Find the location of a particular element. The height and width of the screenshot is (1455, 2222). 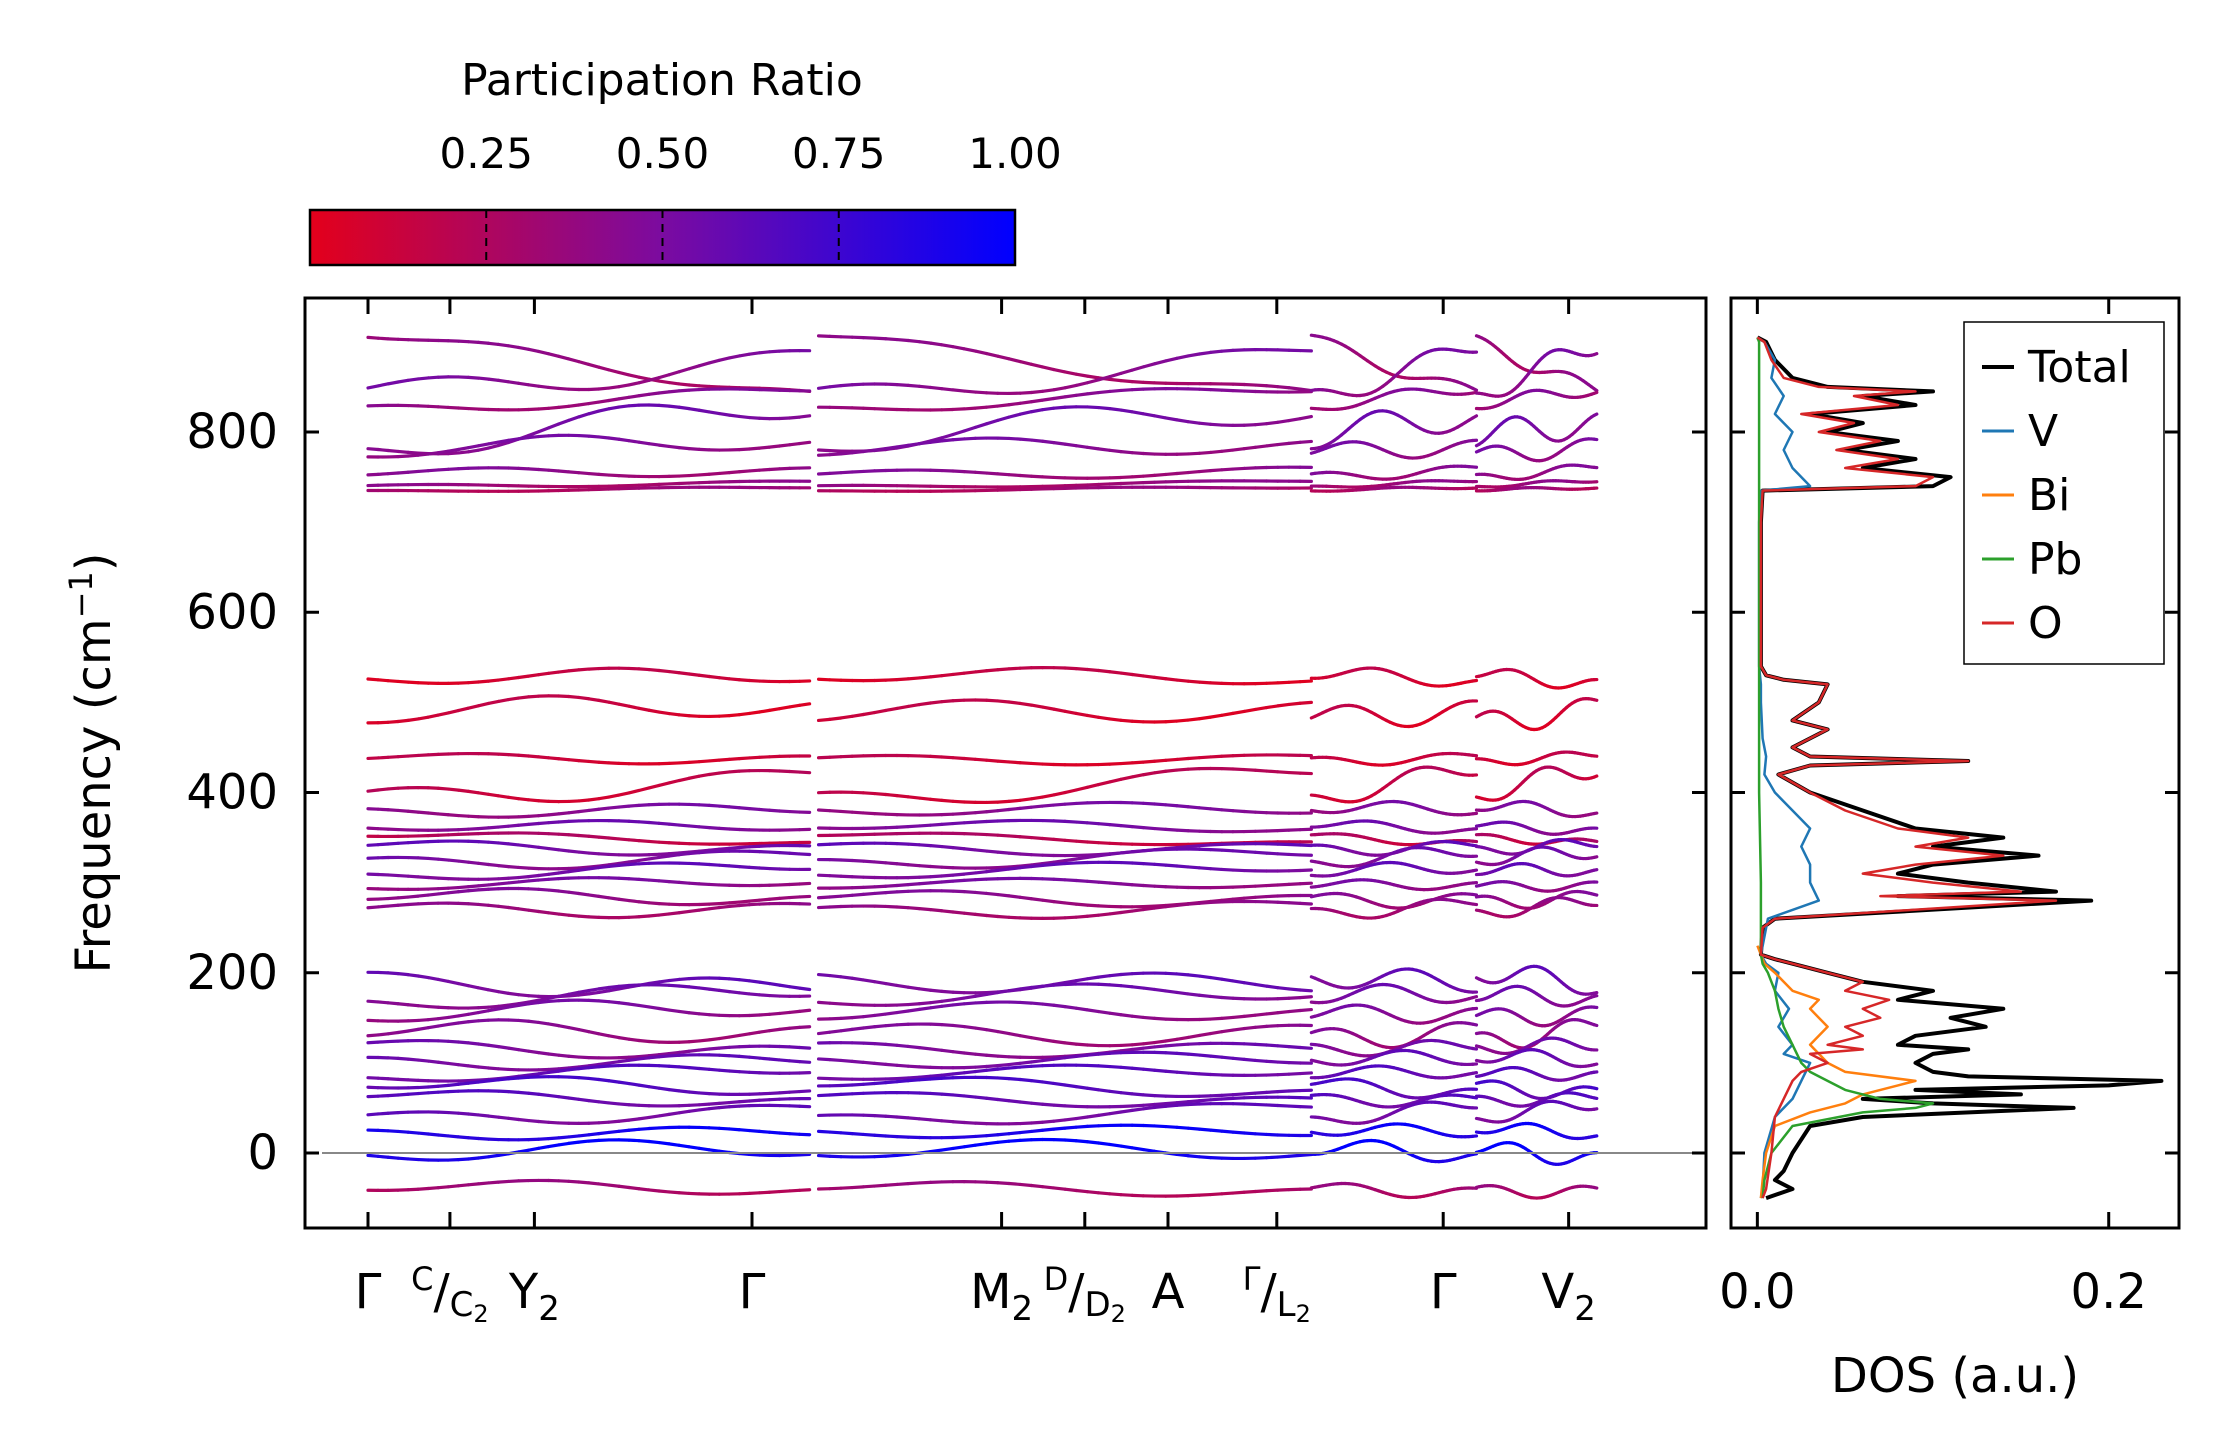

colorbar-tick-label: 0.50 is located at coordinates (663, 153).